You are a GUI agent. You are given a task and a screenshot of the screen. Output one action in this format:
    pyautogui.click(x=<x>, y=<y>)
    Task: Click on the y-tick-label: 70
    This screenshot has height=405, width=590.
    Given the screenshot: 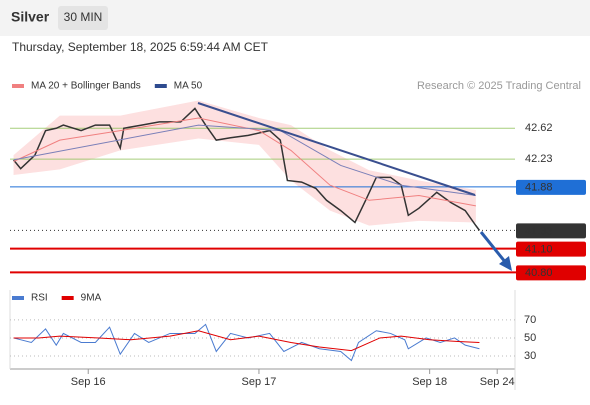 What is the action you would take?
    pyautogui.click(x=530, y=320)
    